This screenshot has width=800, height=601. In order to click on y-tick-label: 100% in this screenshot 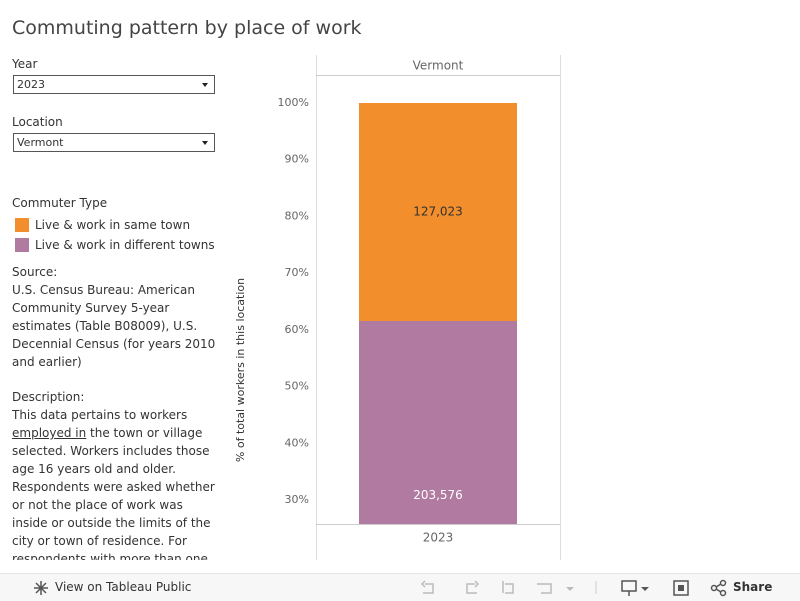, I will do `click(293, 102)`.